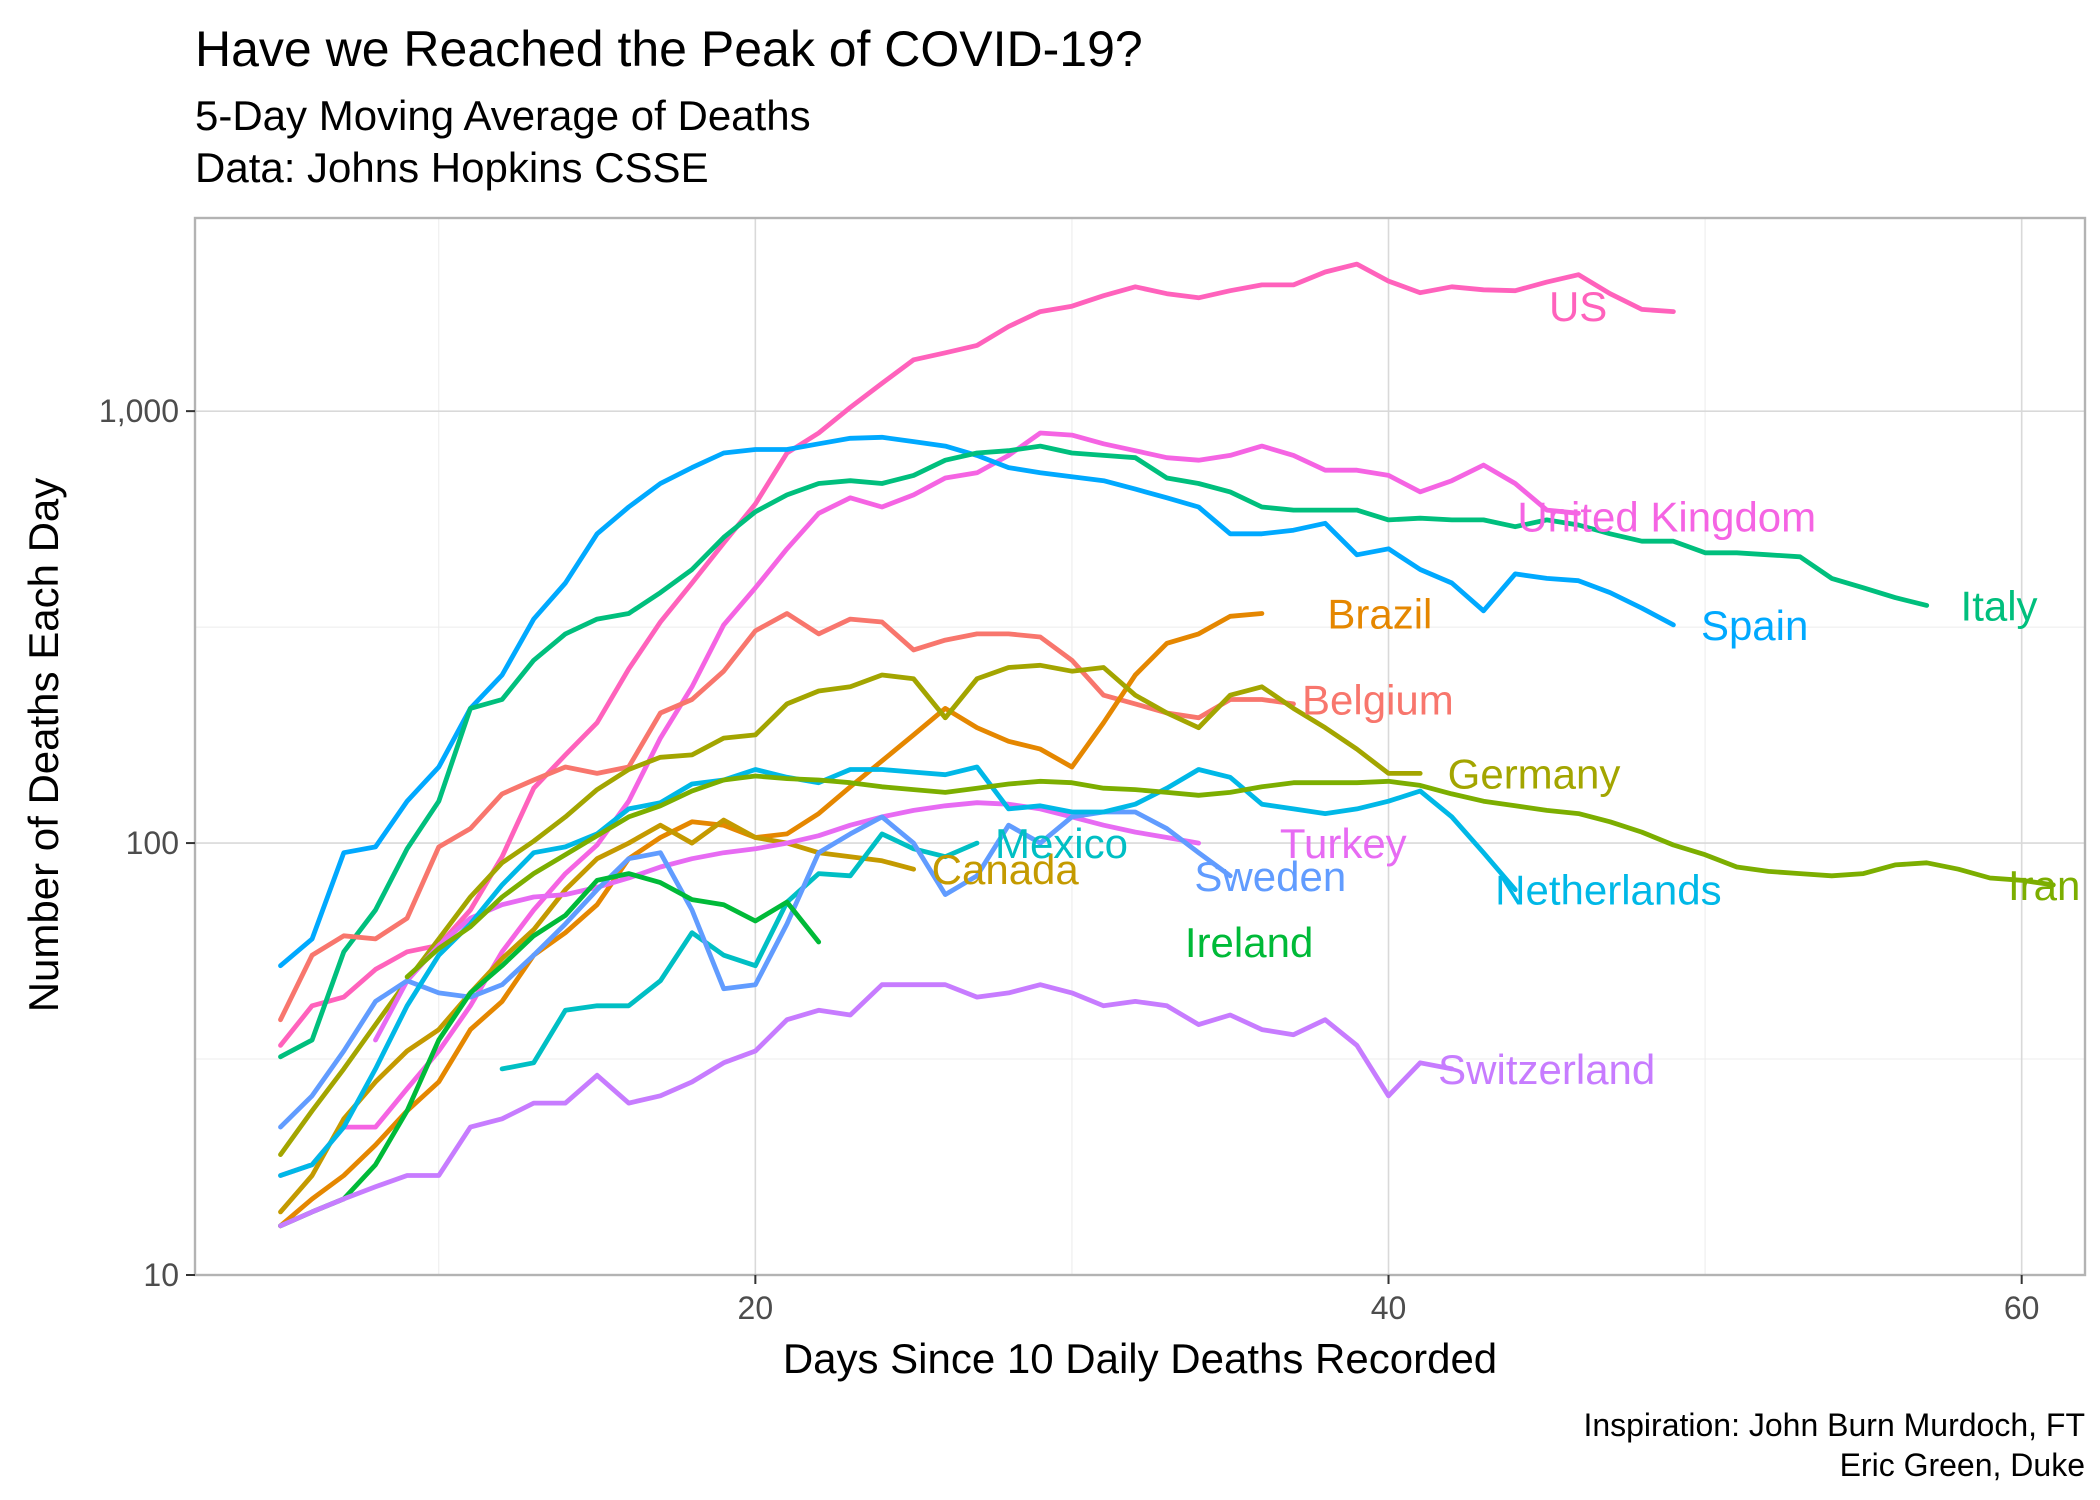  I want to click on chart-subtitle-line-1: 5-Day Moving Average of Deaths, so click(503, 115).